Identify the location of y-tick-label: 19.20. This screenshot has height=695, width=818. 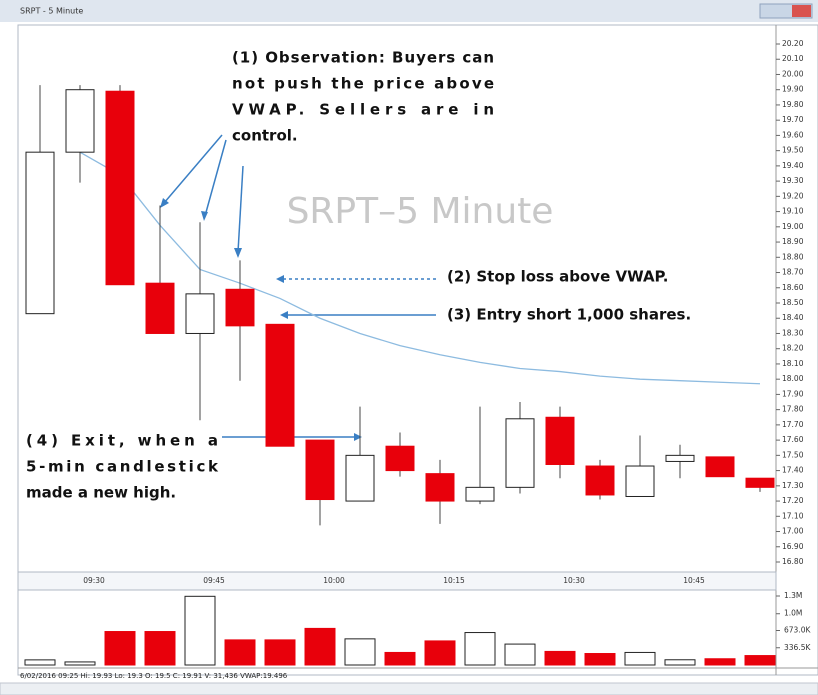
(793, 195).